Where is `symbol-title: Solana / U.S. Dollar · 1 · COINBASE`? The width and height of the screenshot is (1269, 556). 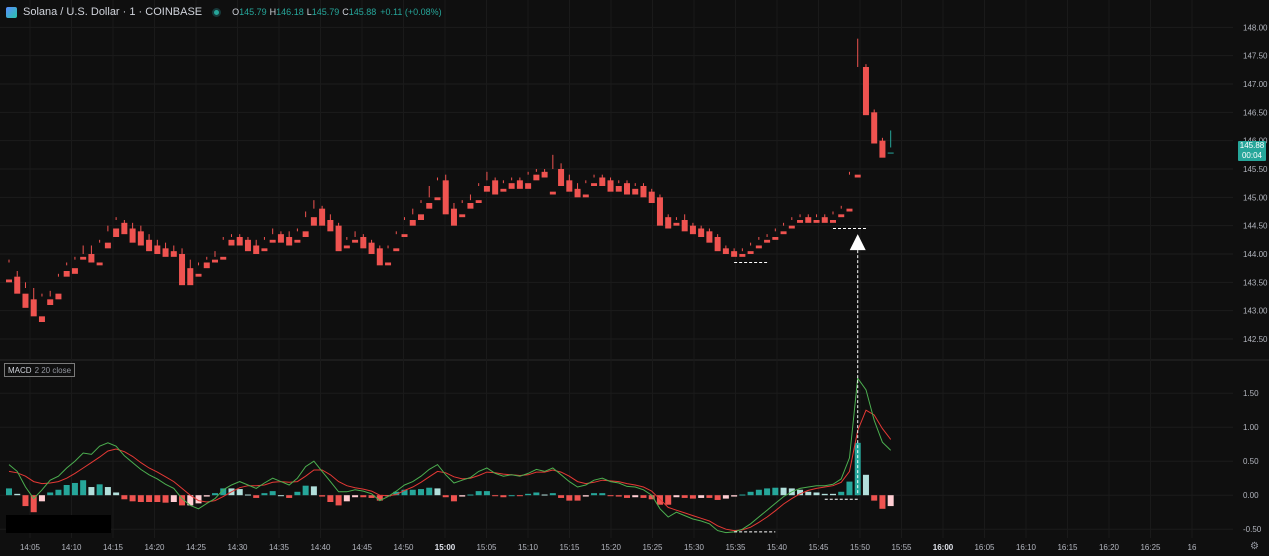
symbol-title: Solana / U.S. Dollar · 1 · COINBASE is located at coordinates (113, 12).